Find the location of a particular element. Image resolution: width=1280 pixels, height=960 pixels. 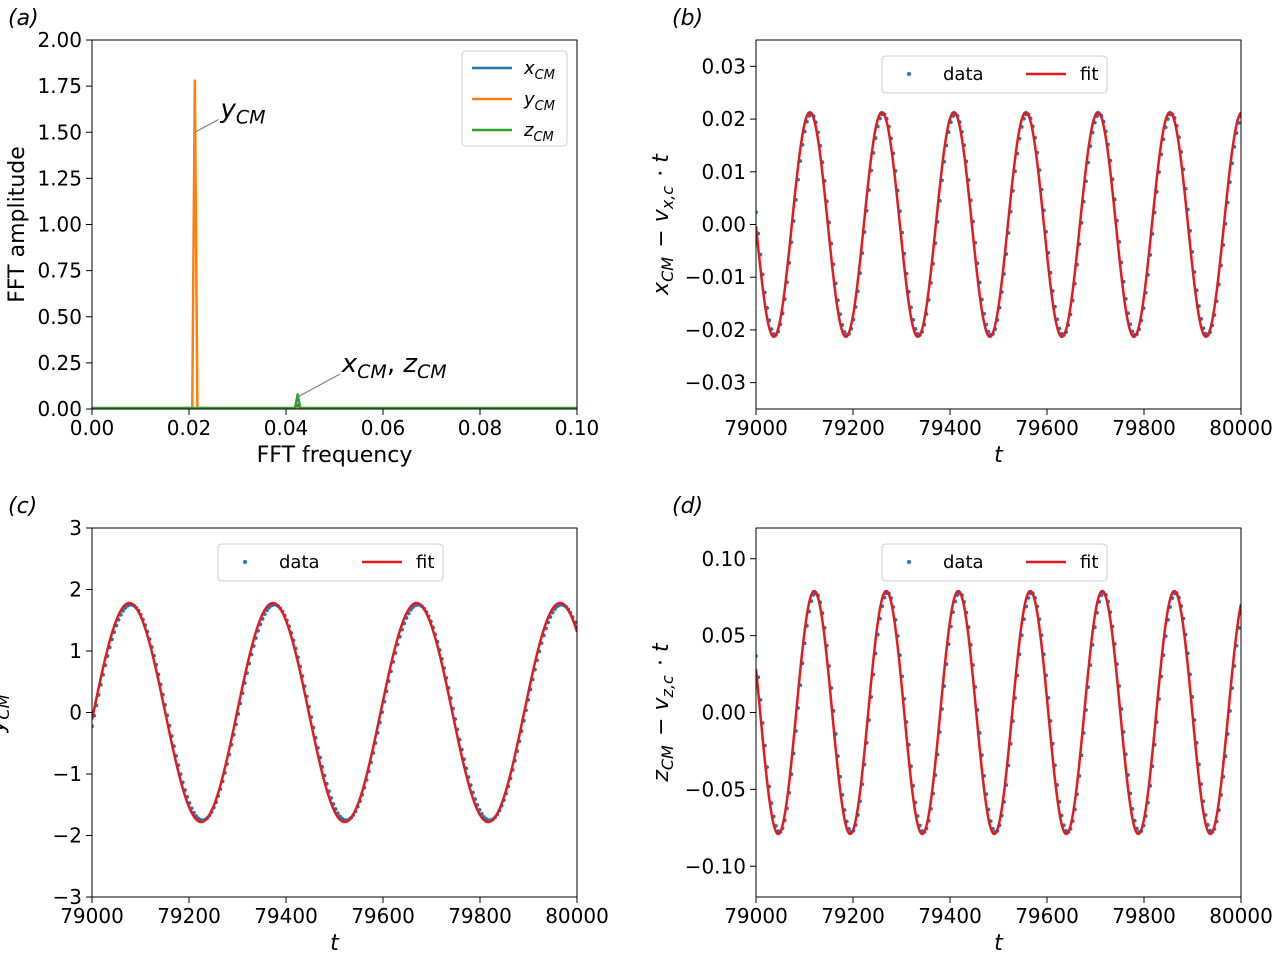

y-tick-label: 0.01 is located at coordinates (723, 172).